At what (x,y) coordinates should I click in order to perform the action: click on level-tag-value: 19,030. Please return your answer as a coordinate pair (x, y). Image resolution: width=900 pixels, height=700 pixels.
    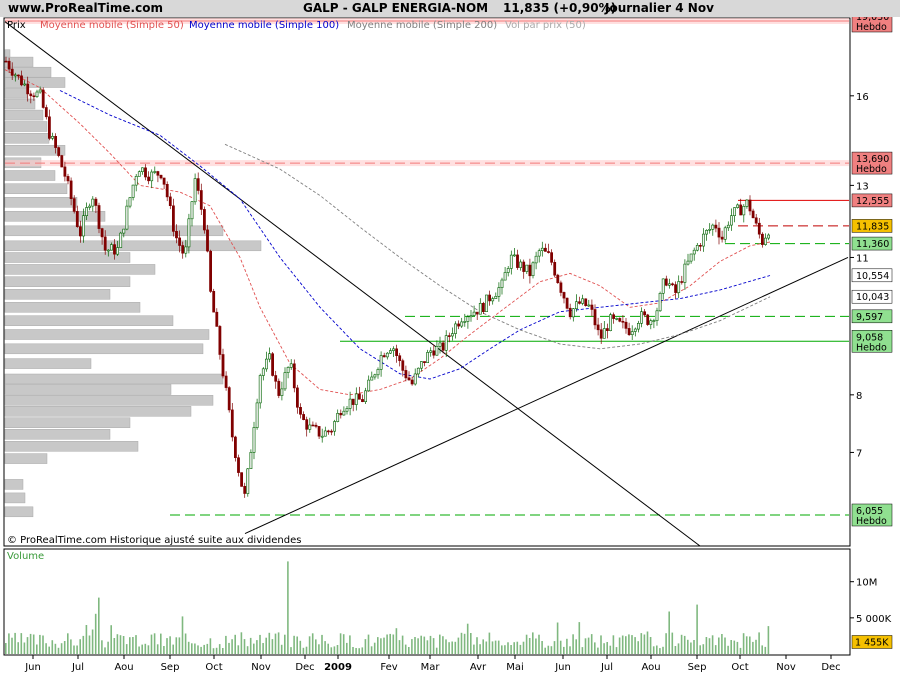
    Looking at the image, I should click on (872, 20).